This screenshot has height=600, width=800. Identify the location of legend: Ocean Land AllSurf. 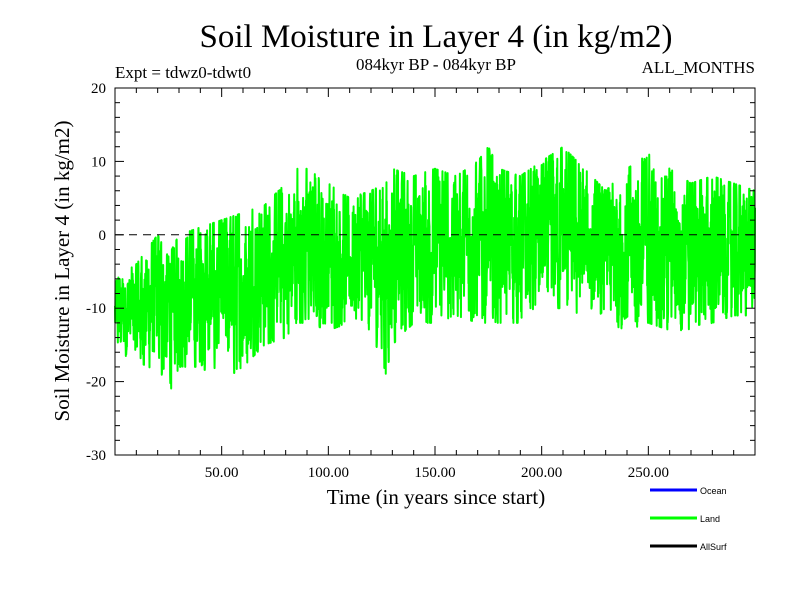
(688, 519).